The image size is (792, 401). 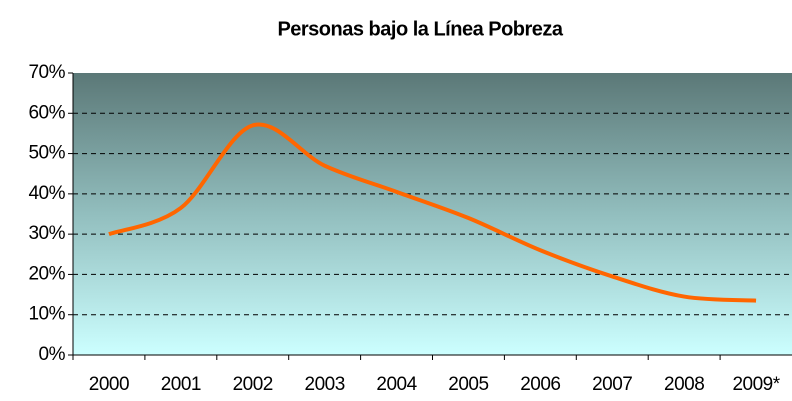 I want to click on y-tick-label: 0%, so click(x=52, y=354).